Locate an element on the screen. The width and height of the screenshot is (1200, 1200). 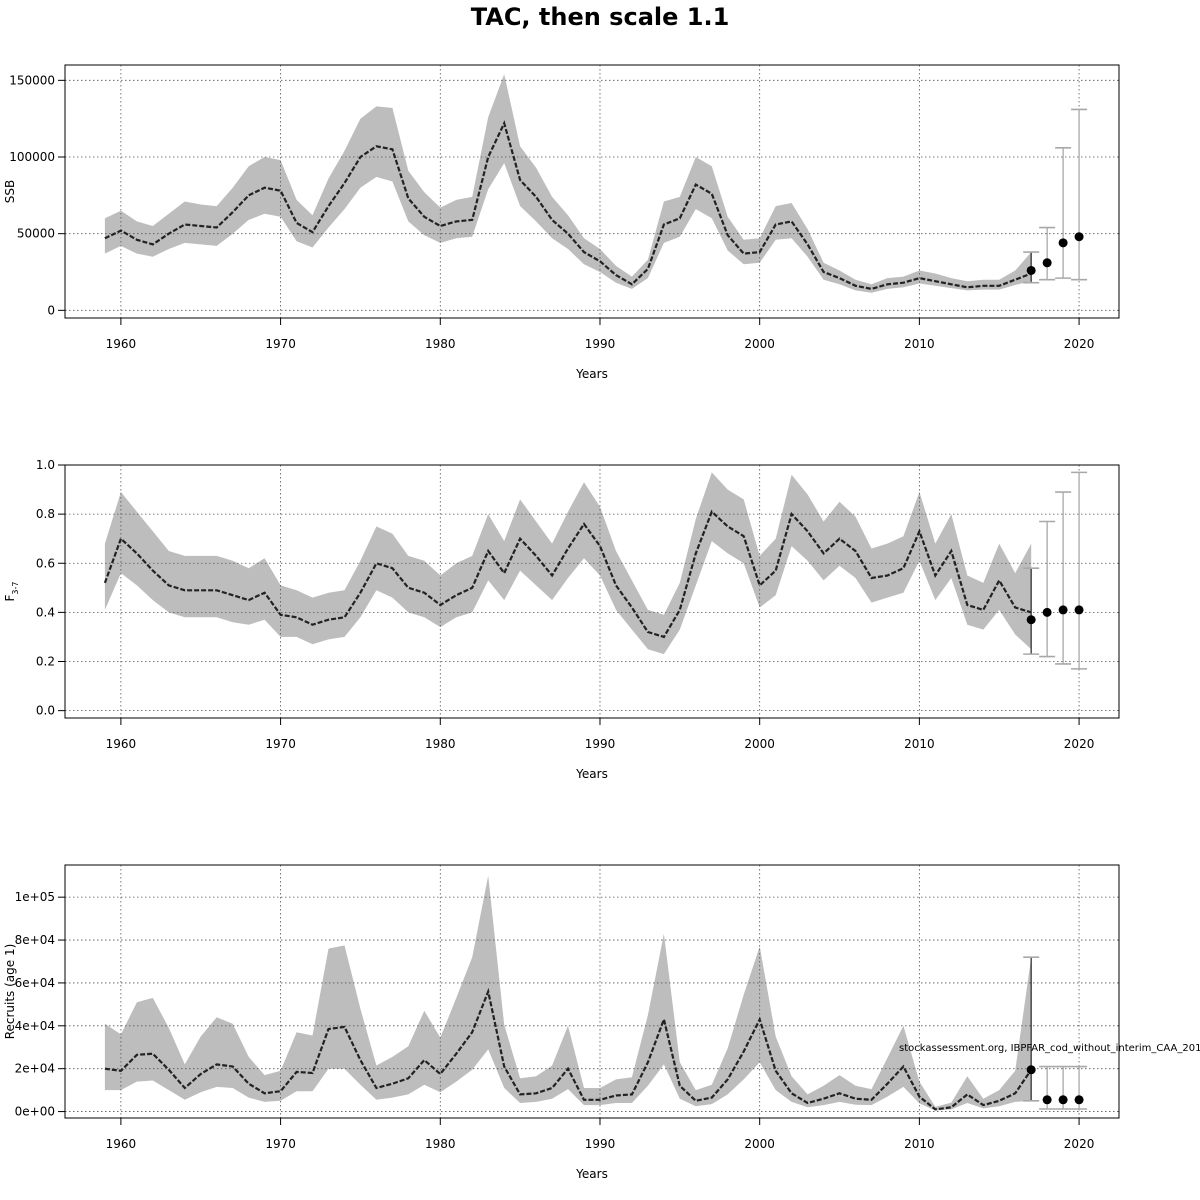
chart-title: TAC, then scale 1.1 is located at coordinates (600, 17).